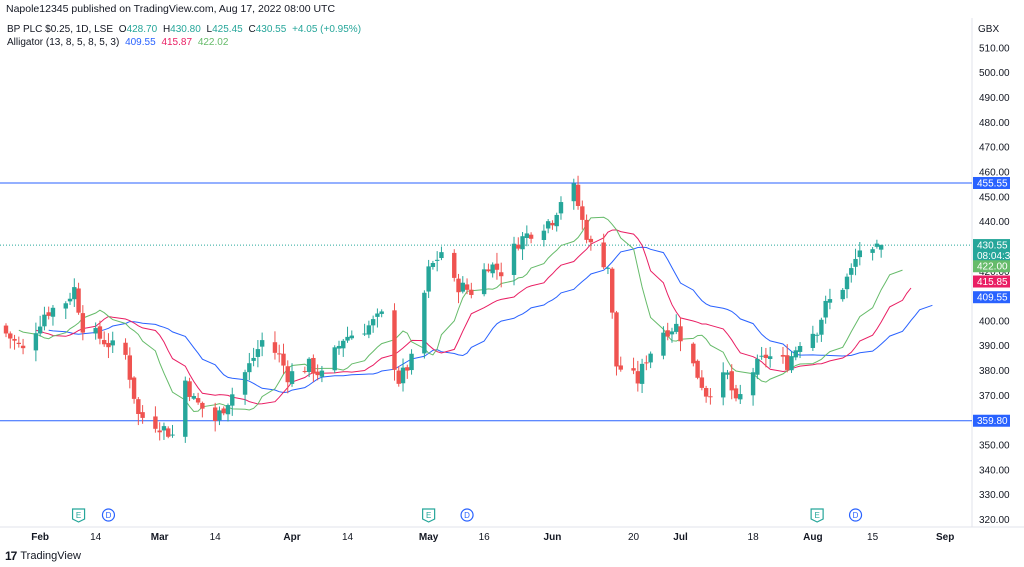 This screenshot has width=1024, height=567. Describe the element at coordinates (680, 537) in the screenshot. I see `time-tick-label: Jul` at that location.